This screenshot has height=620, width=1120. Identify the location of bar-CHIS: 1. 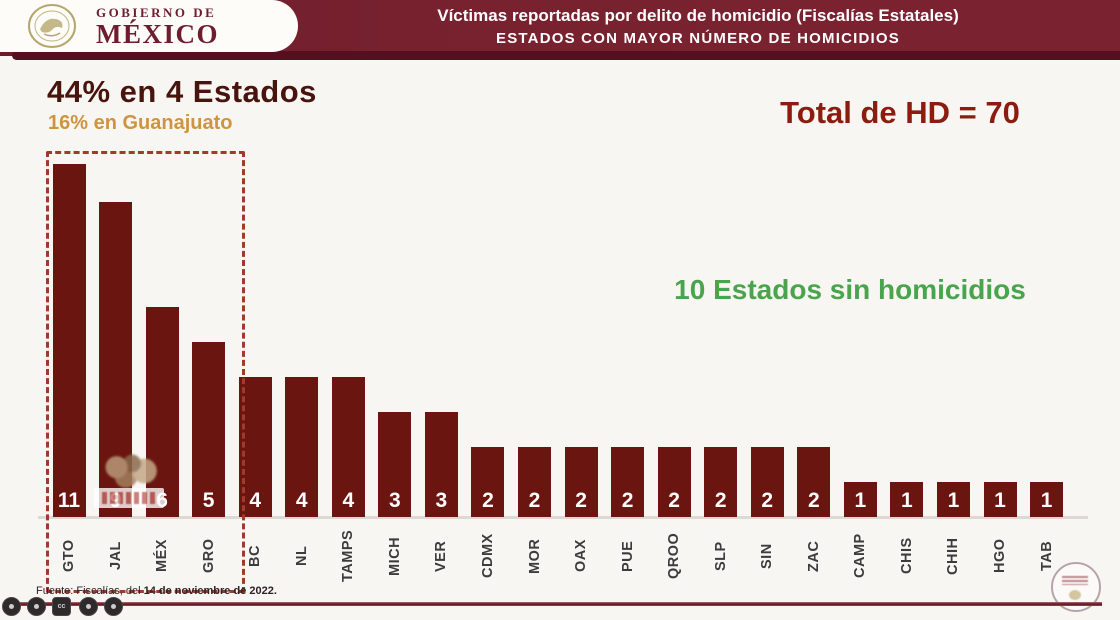
(907, 499).